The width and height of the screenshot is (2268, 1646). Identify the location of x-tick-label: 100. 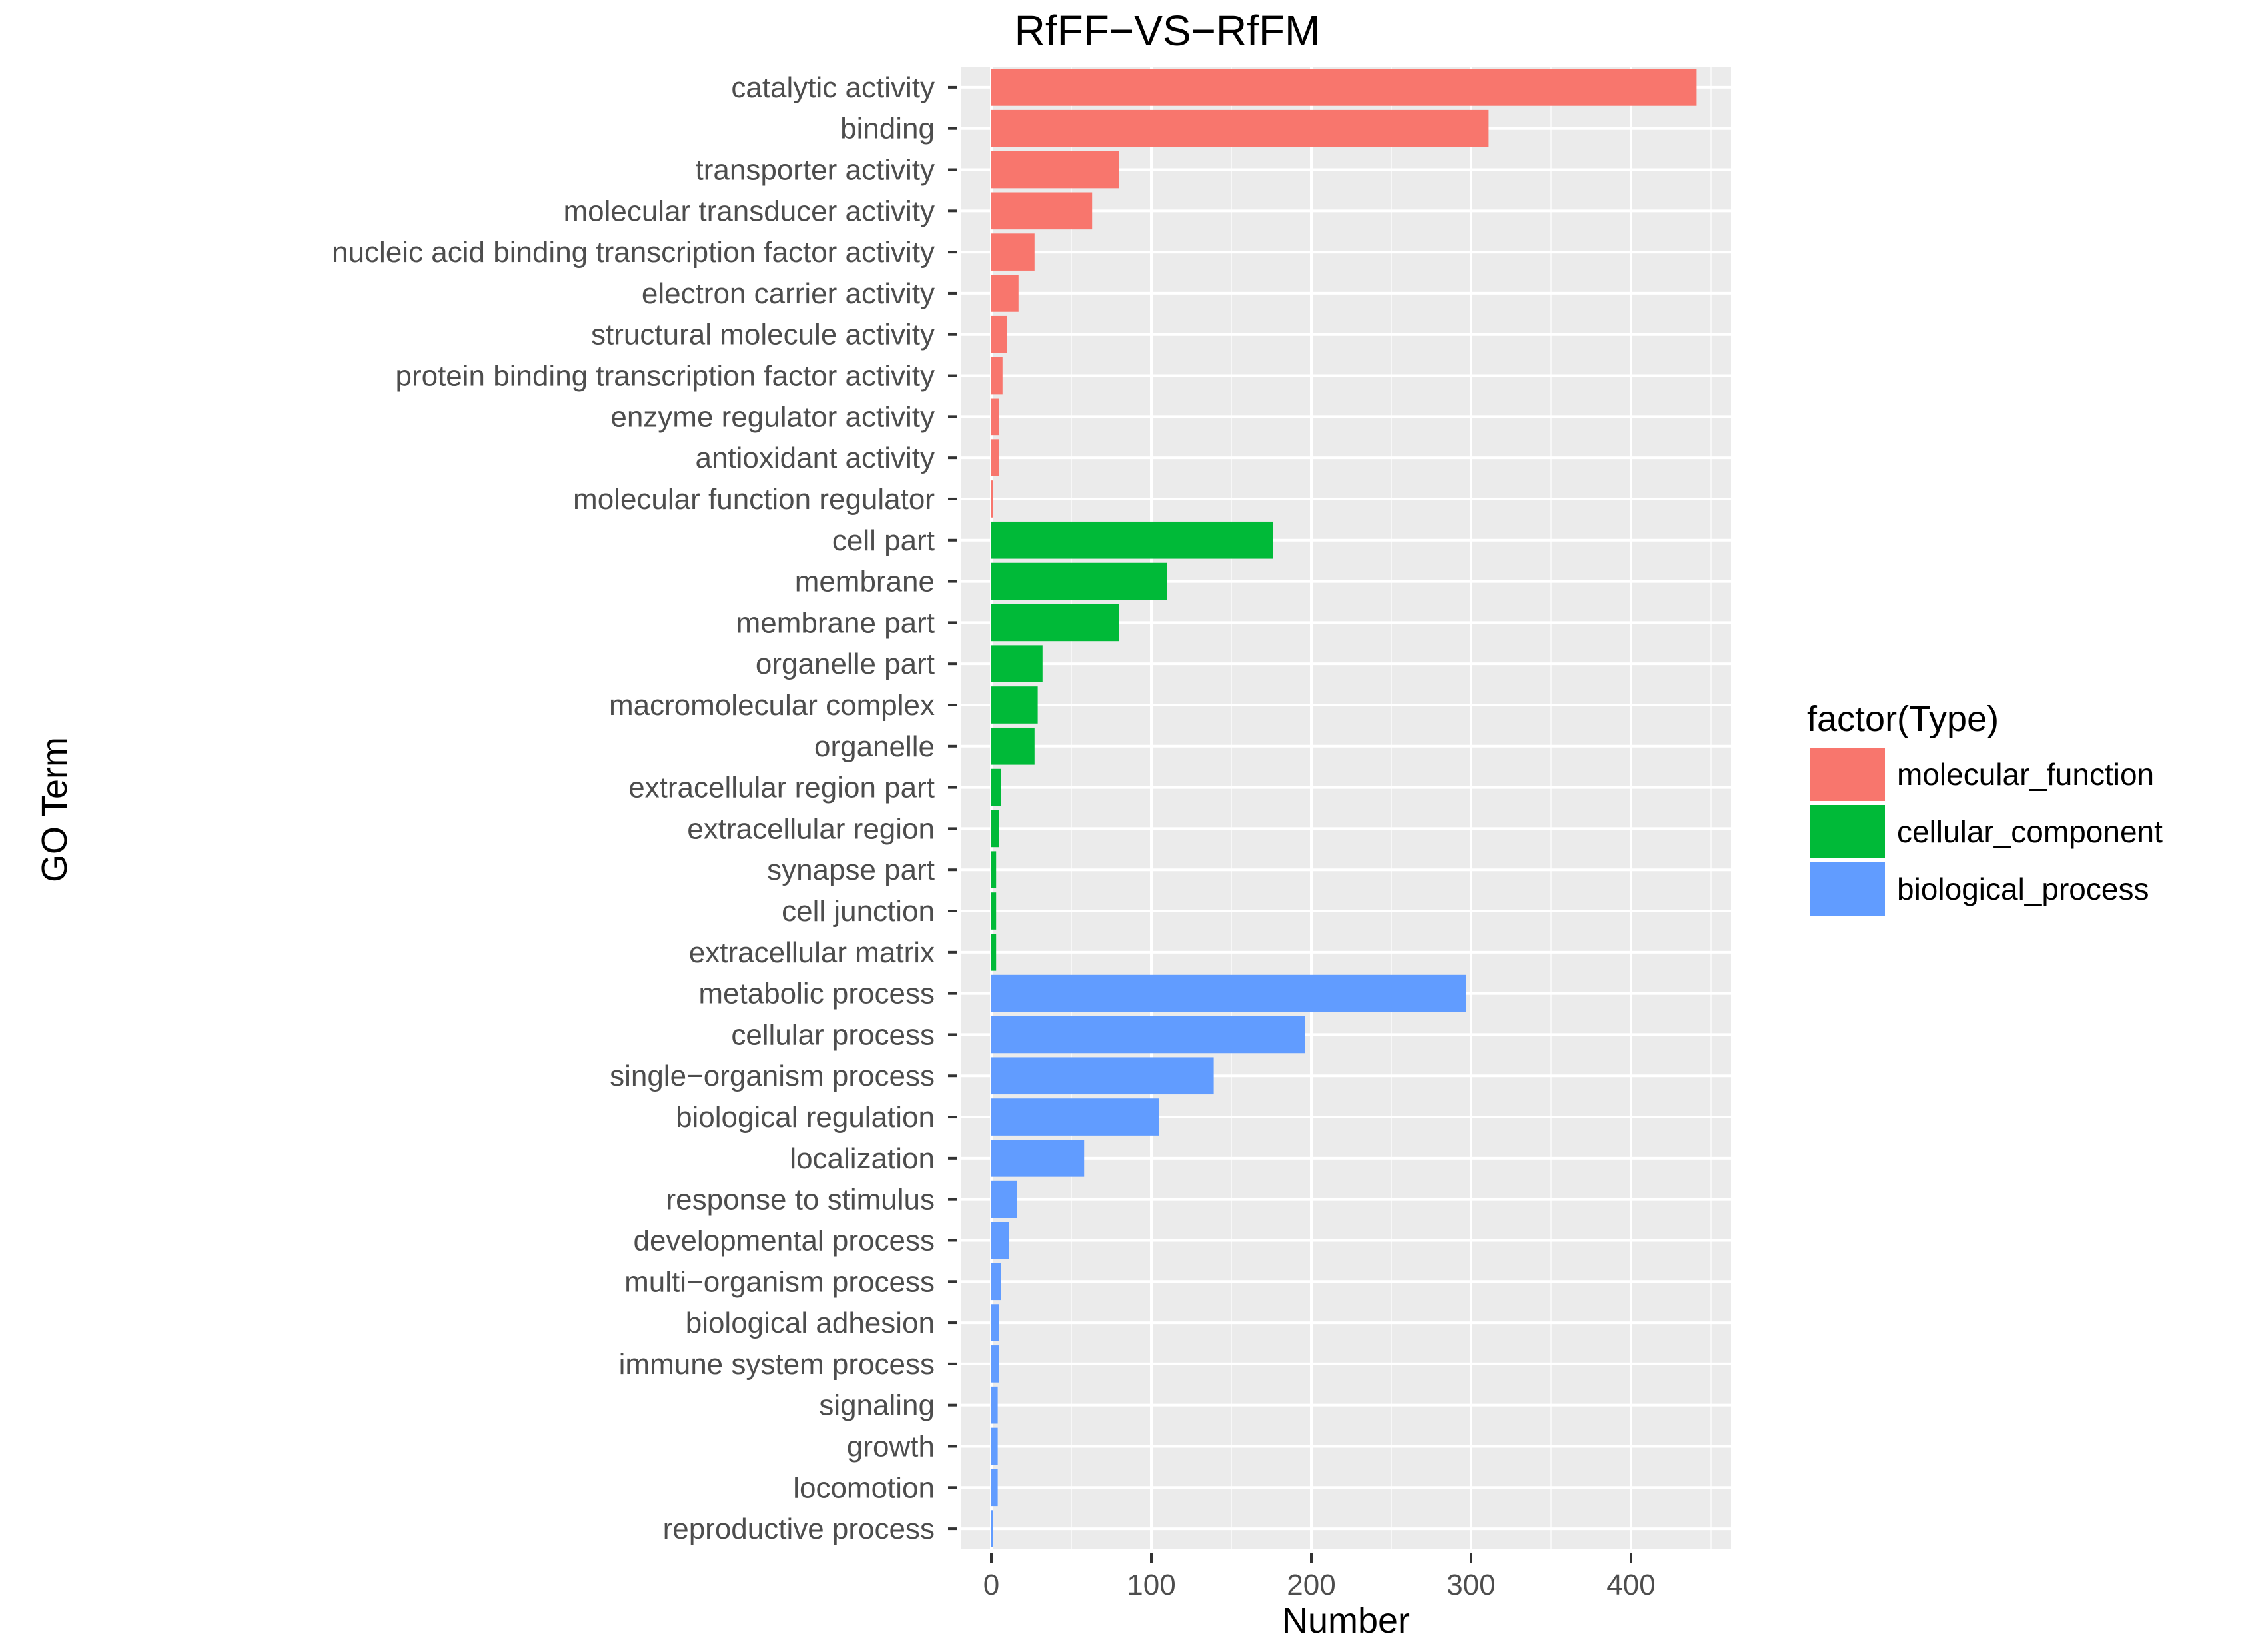
(1151, 1585).